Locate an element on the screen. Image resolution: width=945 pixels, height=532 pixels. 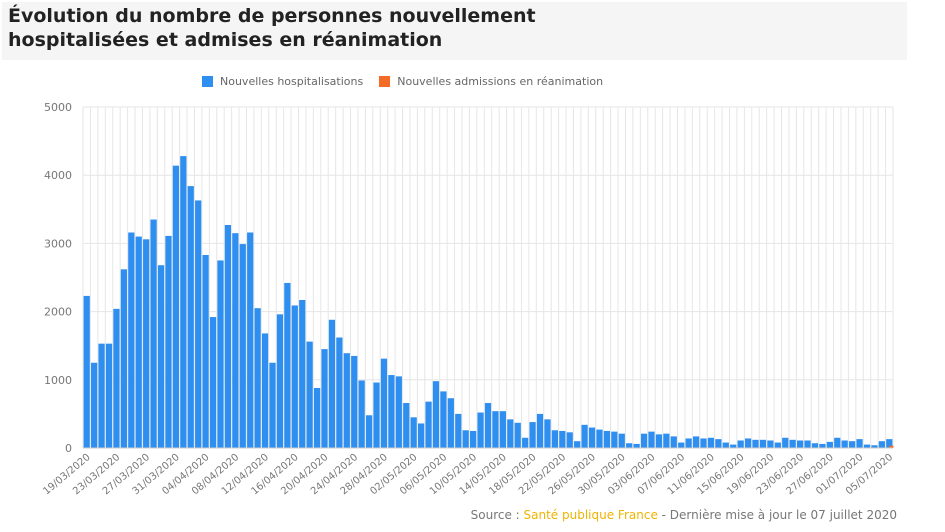
bar-reanimation is located at coordinates (891, 446).